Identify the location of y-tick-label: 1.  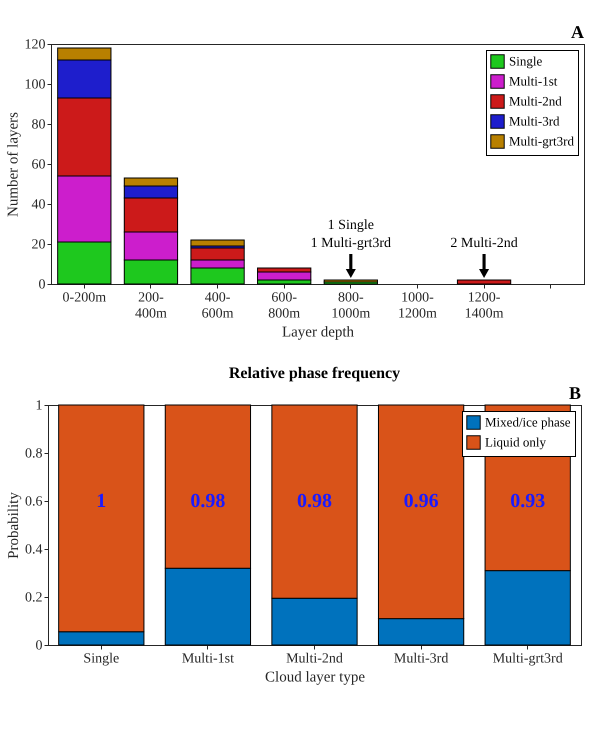
(39, 406).